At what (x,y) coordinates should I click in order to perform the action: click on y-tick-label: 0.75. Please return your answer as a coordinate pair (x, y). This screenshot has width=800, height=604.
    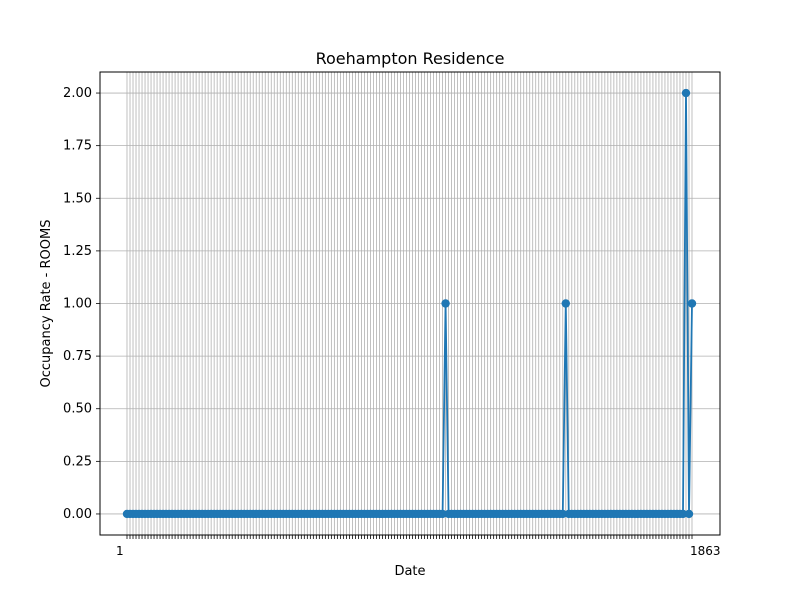
    Looking at the image, I should click on (77, 356).